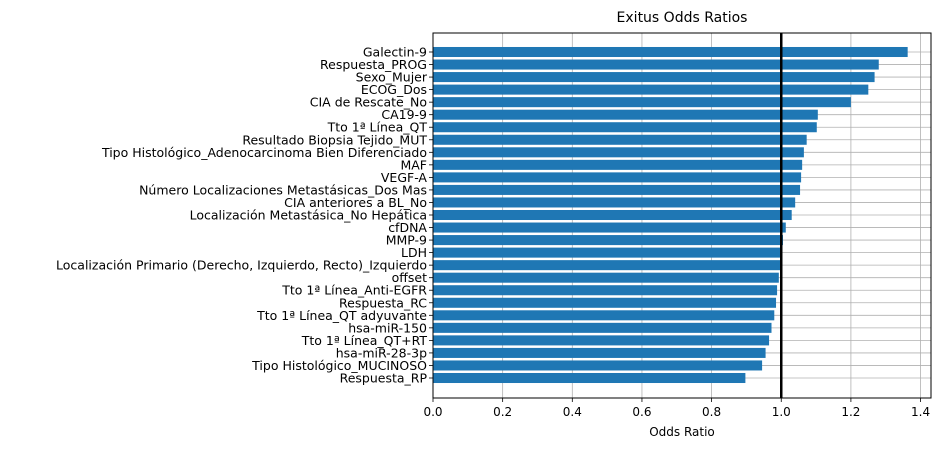 This screenshot has height=453, width=940. I want to click on x-tick-label: 1.0, so click(781, 412).